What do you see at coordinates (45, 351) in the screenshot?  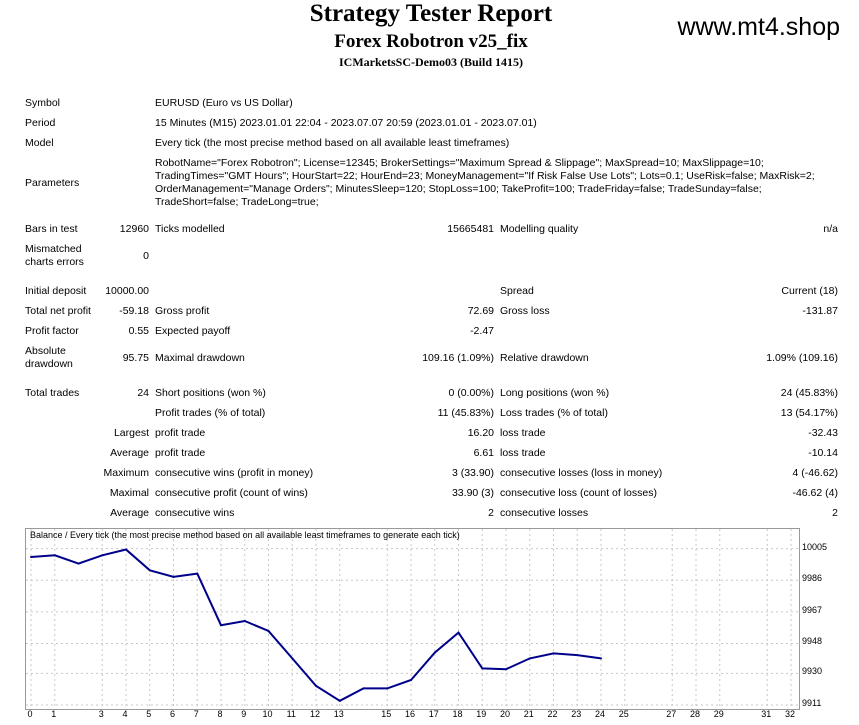 I see `absolute-drawdown-label: Absolute` at bounding box center [45, 351].